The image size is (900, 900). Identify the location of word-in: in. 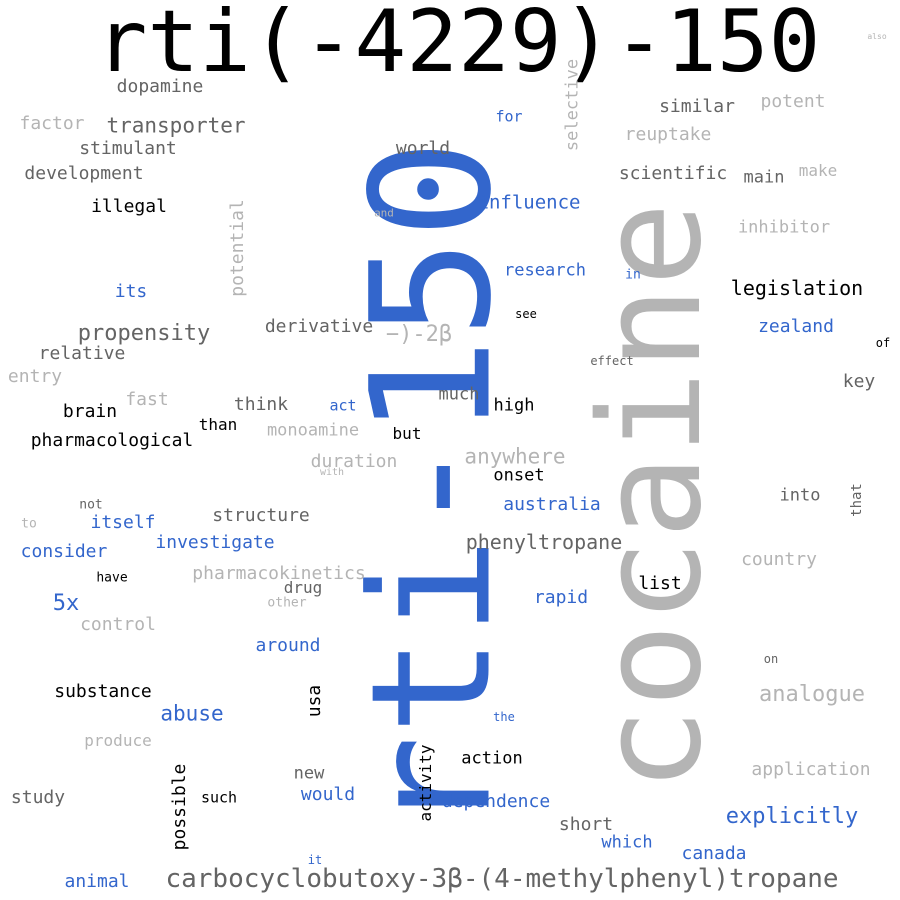
(633, 275).